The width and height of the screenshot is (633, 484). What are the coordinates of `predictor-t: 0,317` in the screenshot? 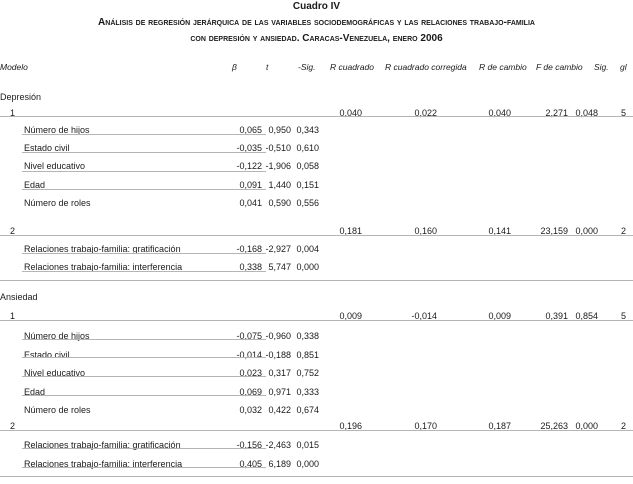 It's located at (279, 373).